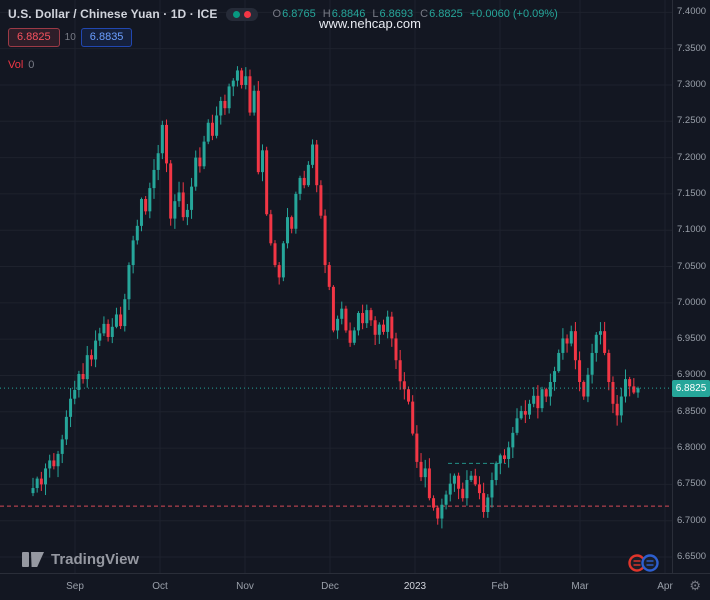 This screenshot has width=710, height=600. What do you see at coordinates (692, 557) in the screenshot?
I see `price-tick-label: 6.6500` at bounding box center [692, 557].